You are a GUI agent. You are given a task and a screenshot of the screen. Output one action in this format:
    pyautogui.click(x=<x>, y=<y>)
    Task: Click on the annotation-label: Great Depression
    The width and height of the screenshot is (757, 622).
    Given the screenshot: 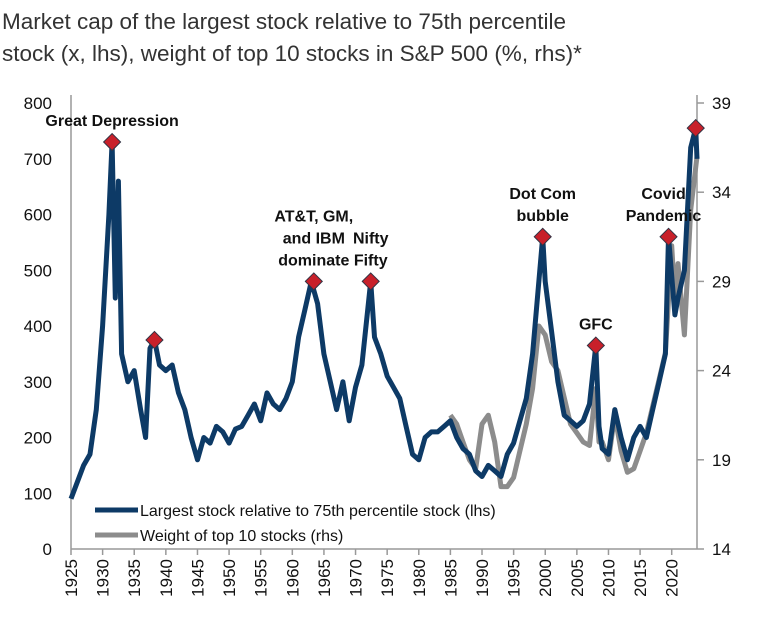 What is the action you would take?
    pyautogui.click(x=111, y=121)
    